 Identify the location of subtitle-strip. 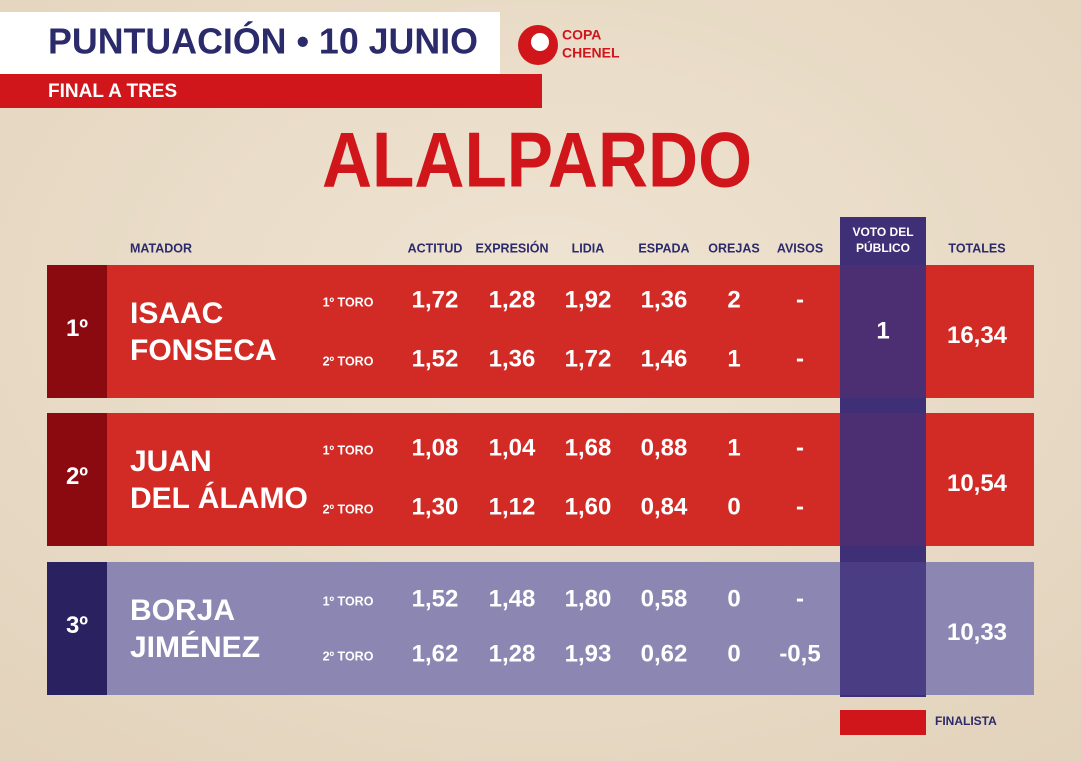
(271, 91).